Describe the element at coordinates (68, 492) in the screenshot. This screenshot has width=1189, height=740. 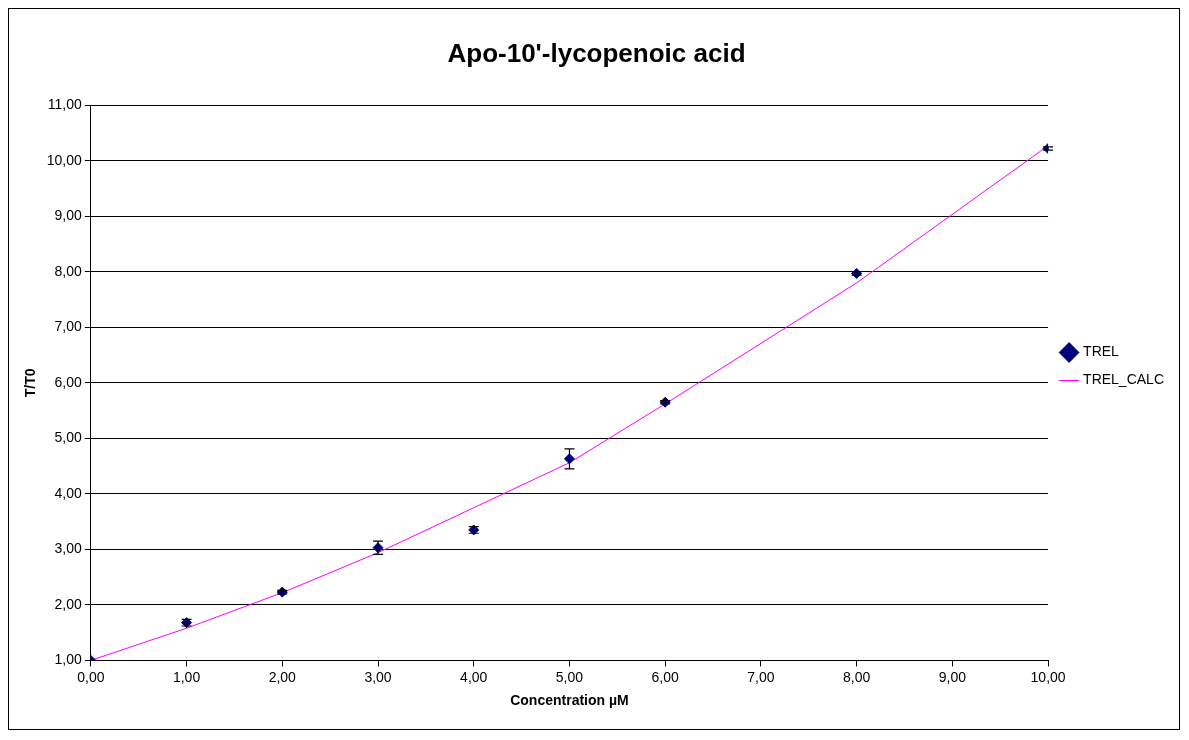
I see `y-tick-label: 4,00` at that location.